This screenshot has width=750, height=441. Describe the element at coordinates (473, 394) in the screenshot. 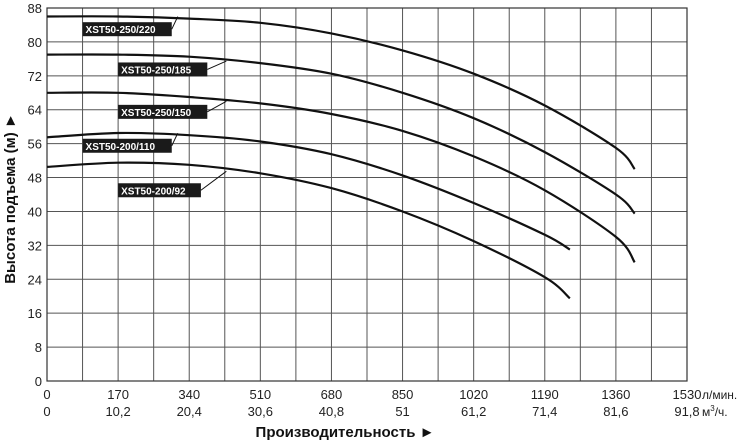

I see `x-tick-label-lmin: 1020` at that location.